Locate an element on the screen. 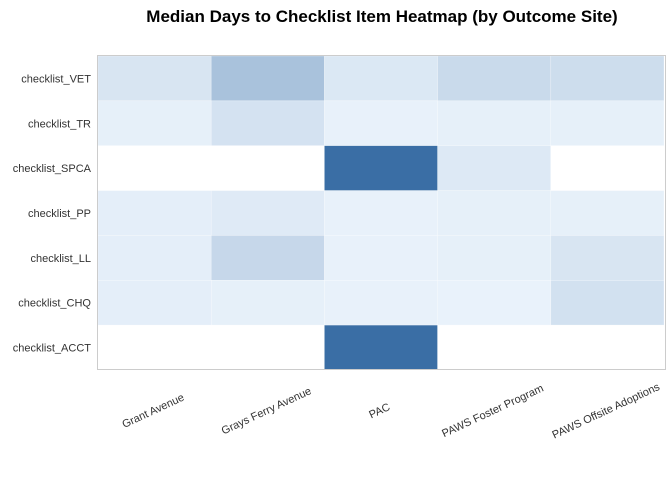 The height and width of the screenshot is (480, 672). y-tick-label: checklist_CHQ is located at coordinates (54, 304).